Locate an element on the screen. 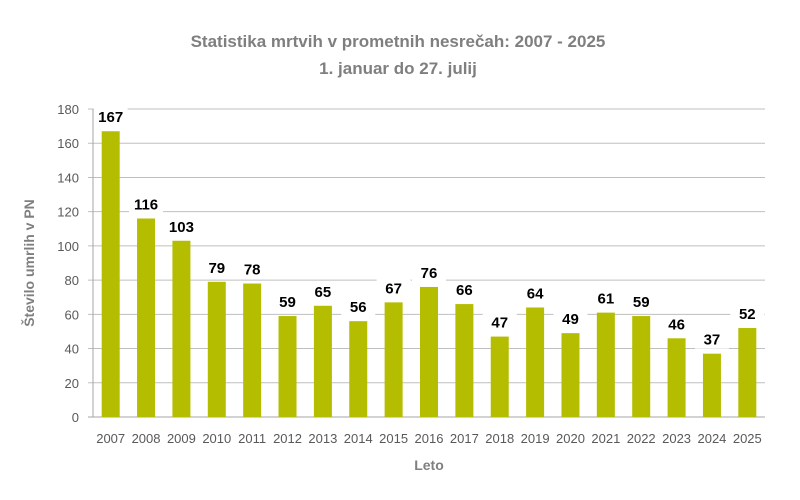 Image resolution: width=800 pixels, height=500 pixels. x-tick-label: 2018 is located at coordinates (499, 438).